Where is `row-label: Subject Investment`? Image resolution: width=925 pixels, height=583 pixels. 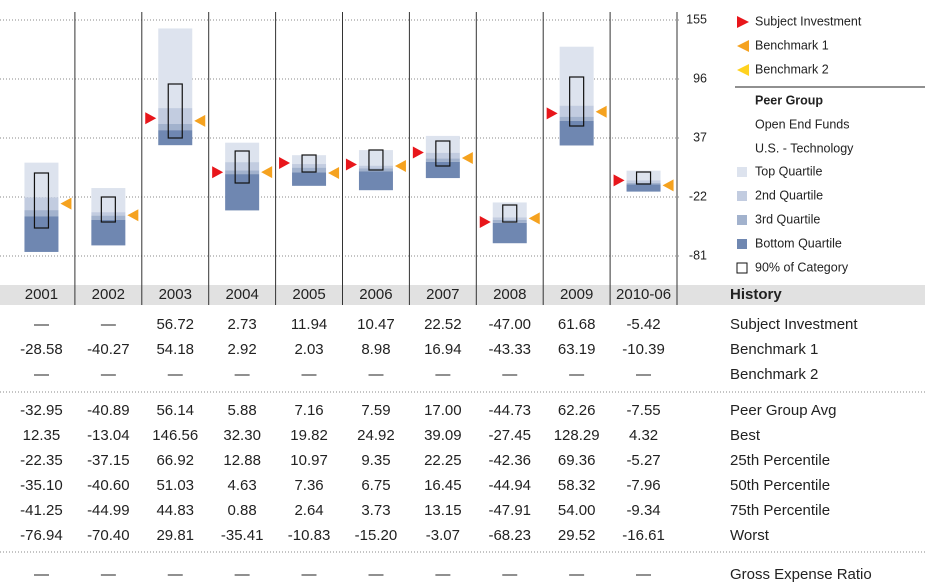 row-label: Subject Investment is located at coordinates (794, 324).